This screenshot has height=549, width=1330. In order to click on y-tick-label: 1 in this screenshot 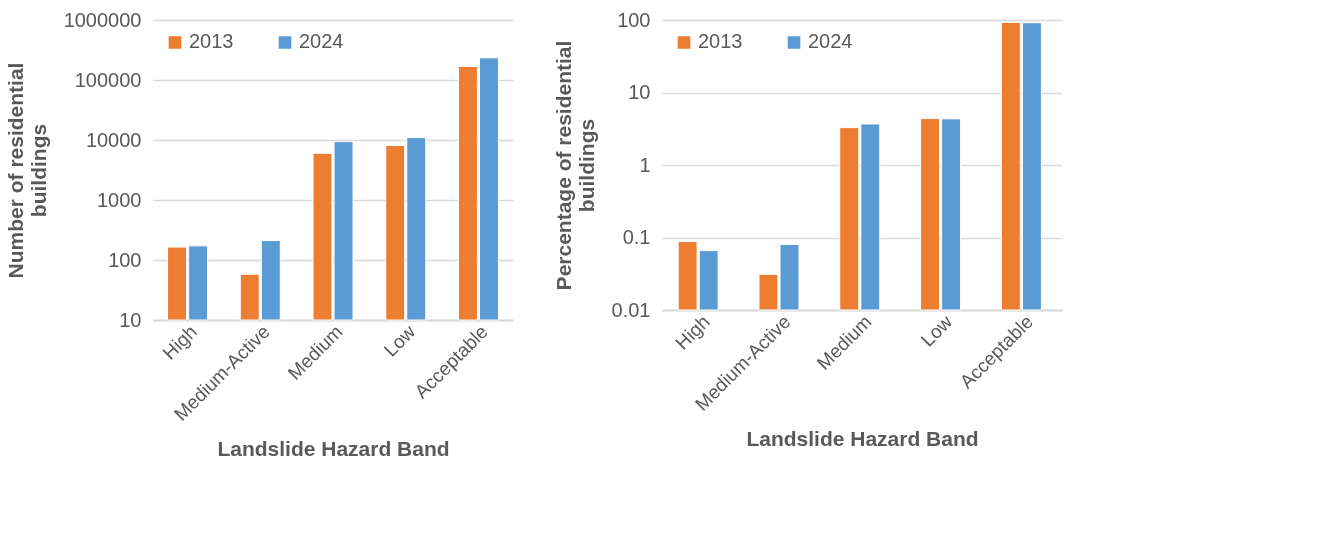, I will do `click(645, 164)`.